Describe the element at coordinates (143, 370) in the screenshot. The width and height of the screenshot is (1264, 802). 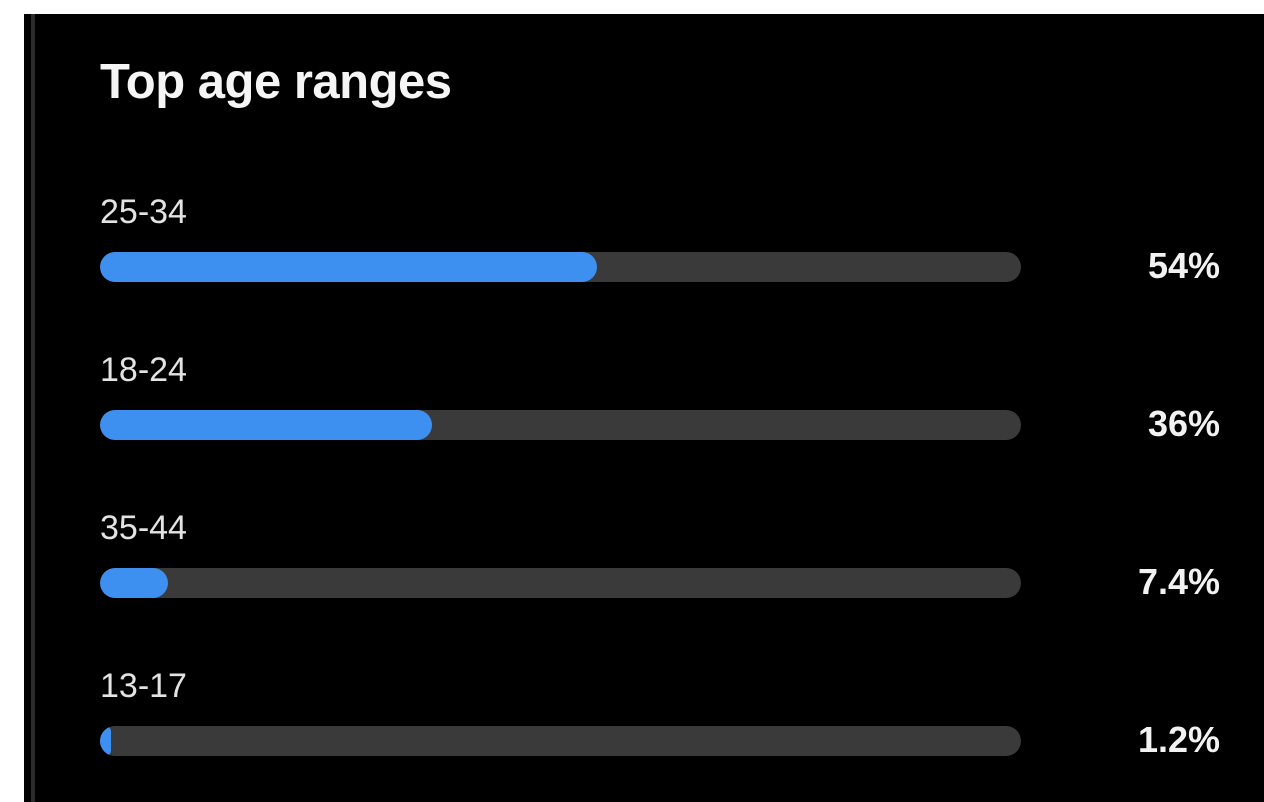
I see `age-range-label: 18-24` at that location.